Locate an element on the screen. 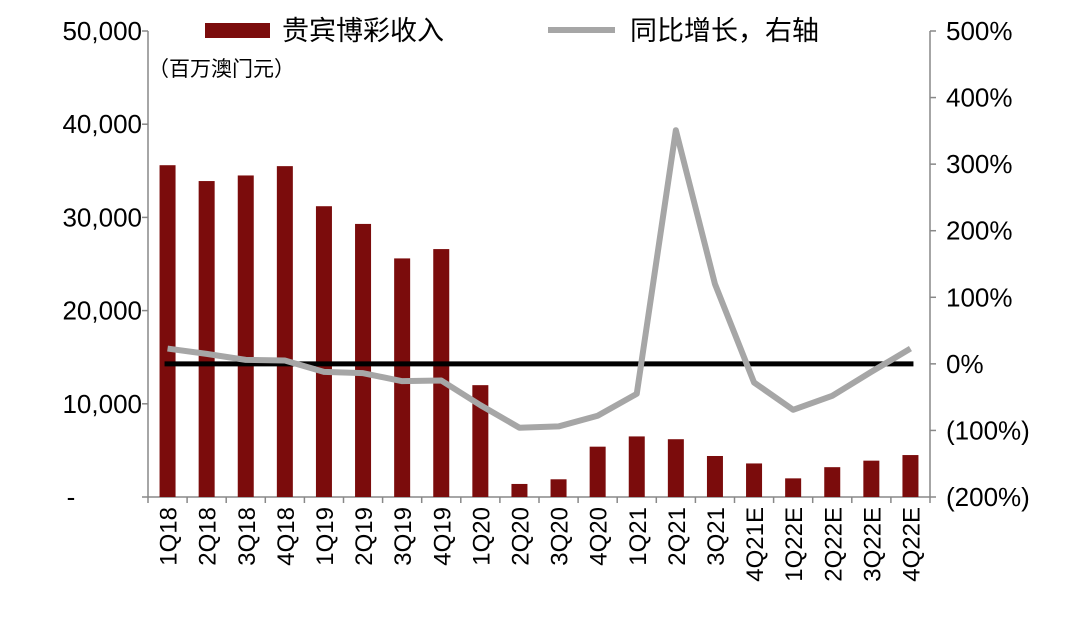  right-tick-label: 200% is located at coordinates (979, 231).